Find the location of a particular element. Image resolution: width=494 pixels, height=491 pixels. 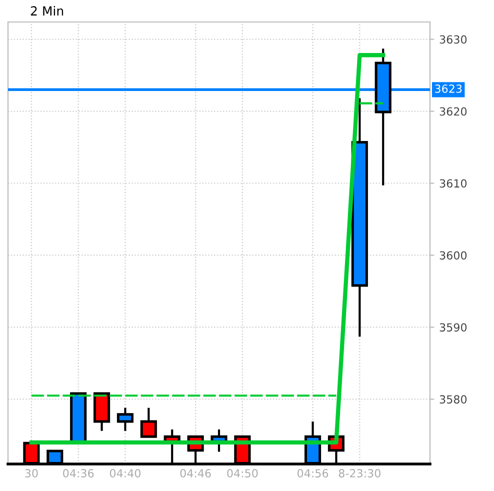

x-tick-label: 04:56 is located at coordinates (313, 473).